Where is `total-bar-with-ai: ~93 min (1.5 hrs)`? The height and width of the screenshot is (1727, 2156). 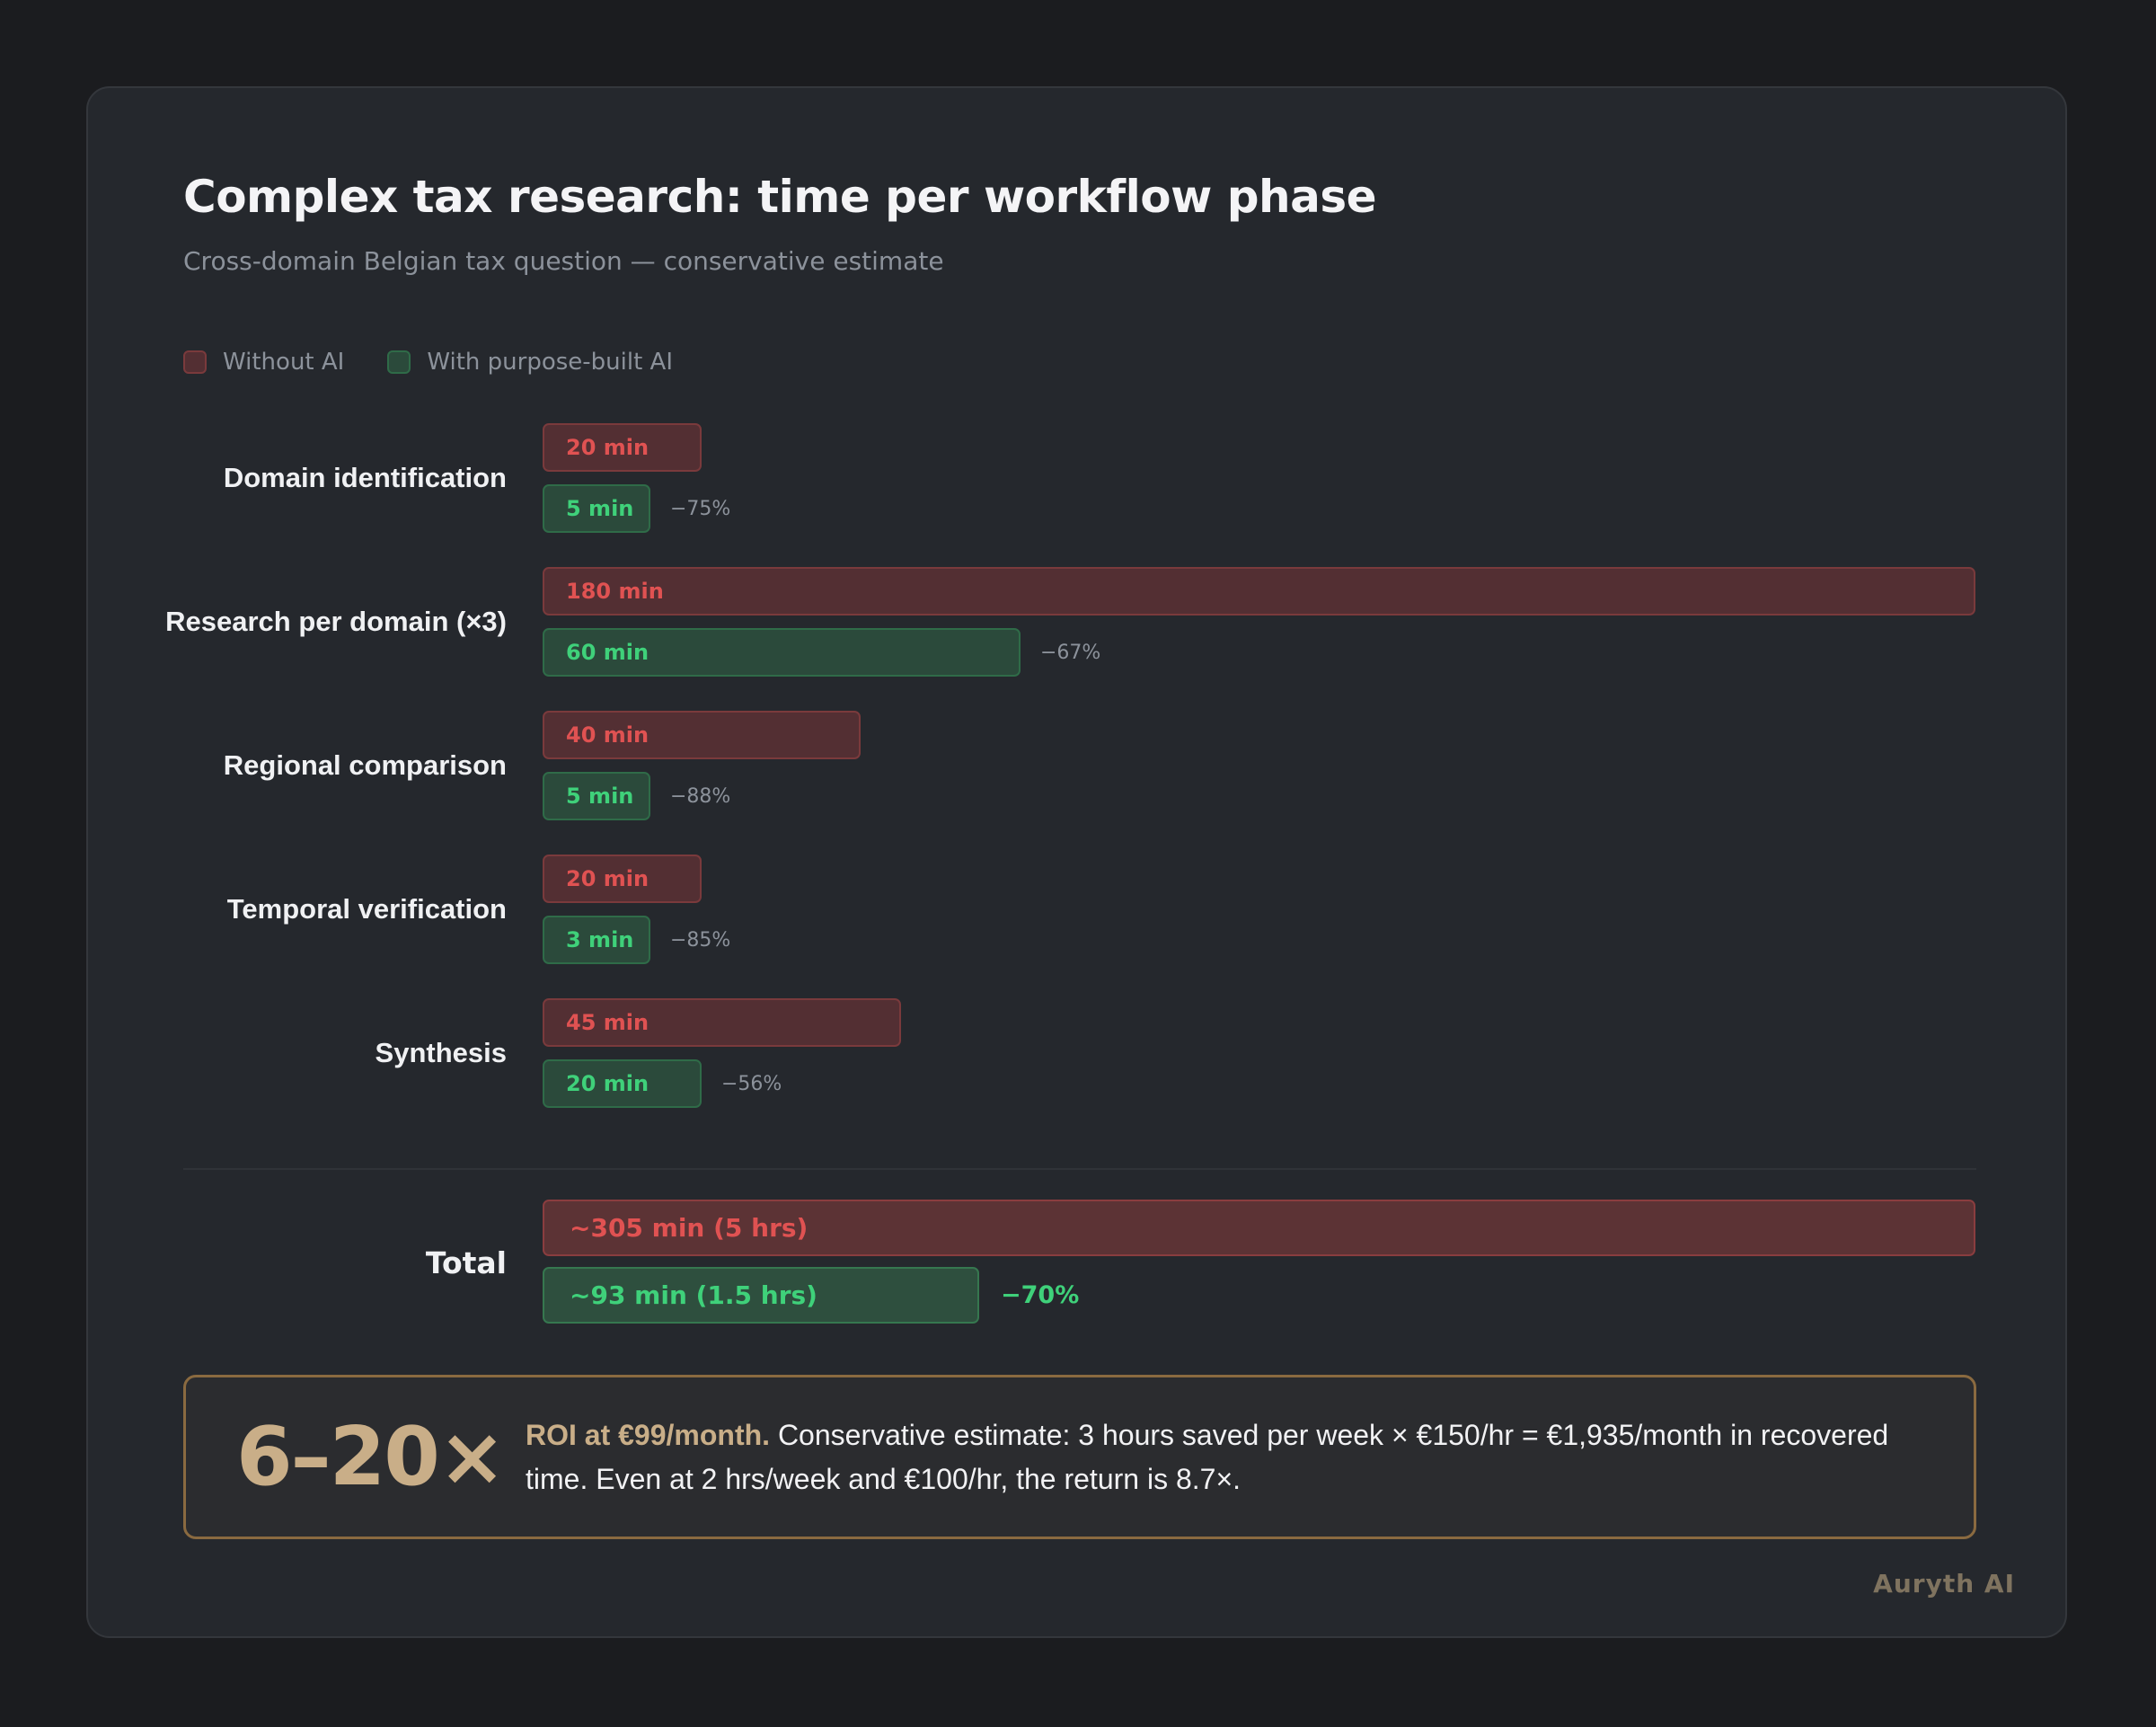 total-bar-with-ai: ~93 min (1.5 hrs) is located at coordinates (761, 1296).